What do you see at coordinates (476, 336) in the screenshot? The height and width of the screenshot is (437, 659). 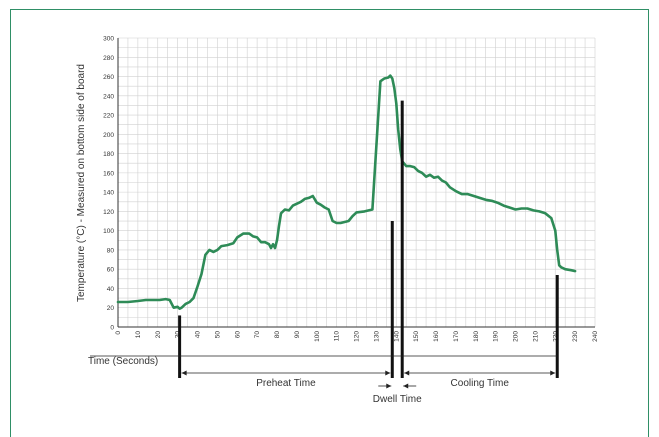 I see `x-tick-label: 180` at bounding box center [476, 336].